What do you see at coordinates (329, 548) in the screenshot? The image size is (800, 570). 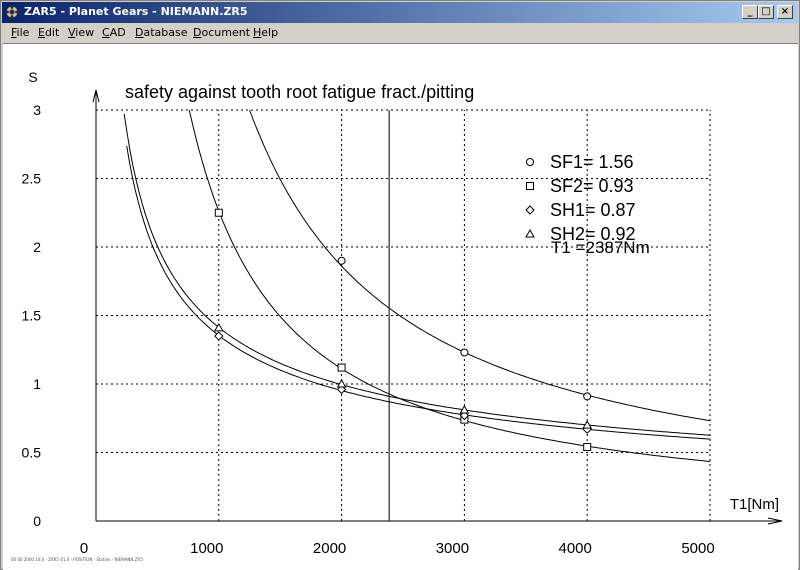 I see `x-tick-label: 2000` at bounding box center [329, 548].